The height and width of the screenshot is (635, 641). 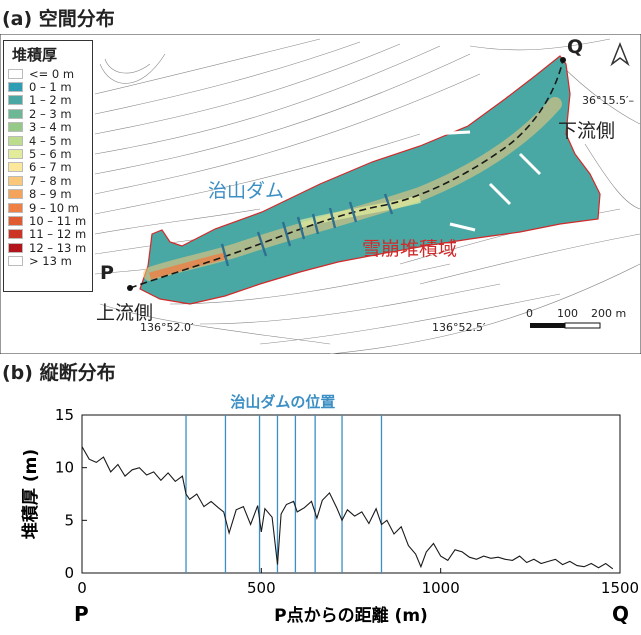 What do you see at coordinates (563, 60) in the screenshot?
I see `point-q-marker` at bounding box center [563, 60].